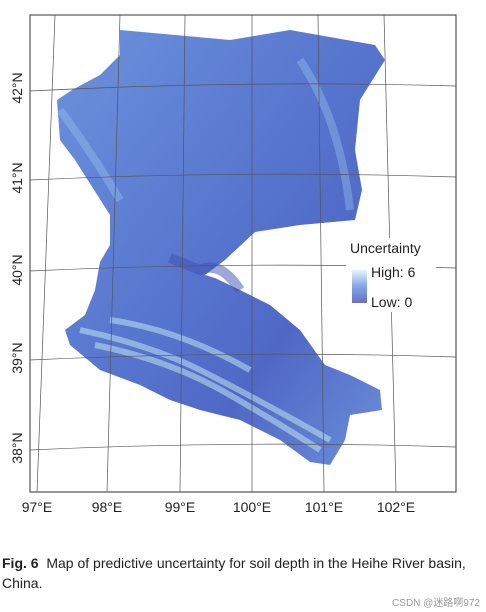 The image size is (486, 612). What do you see at coordinates (37, 507) in the screenshot?
I see `lon-label: 97°E` at bounding box center [37, 507].